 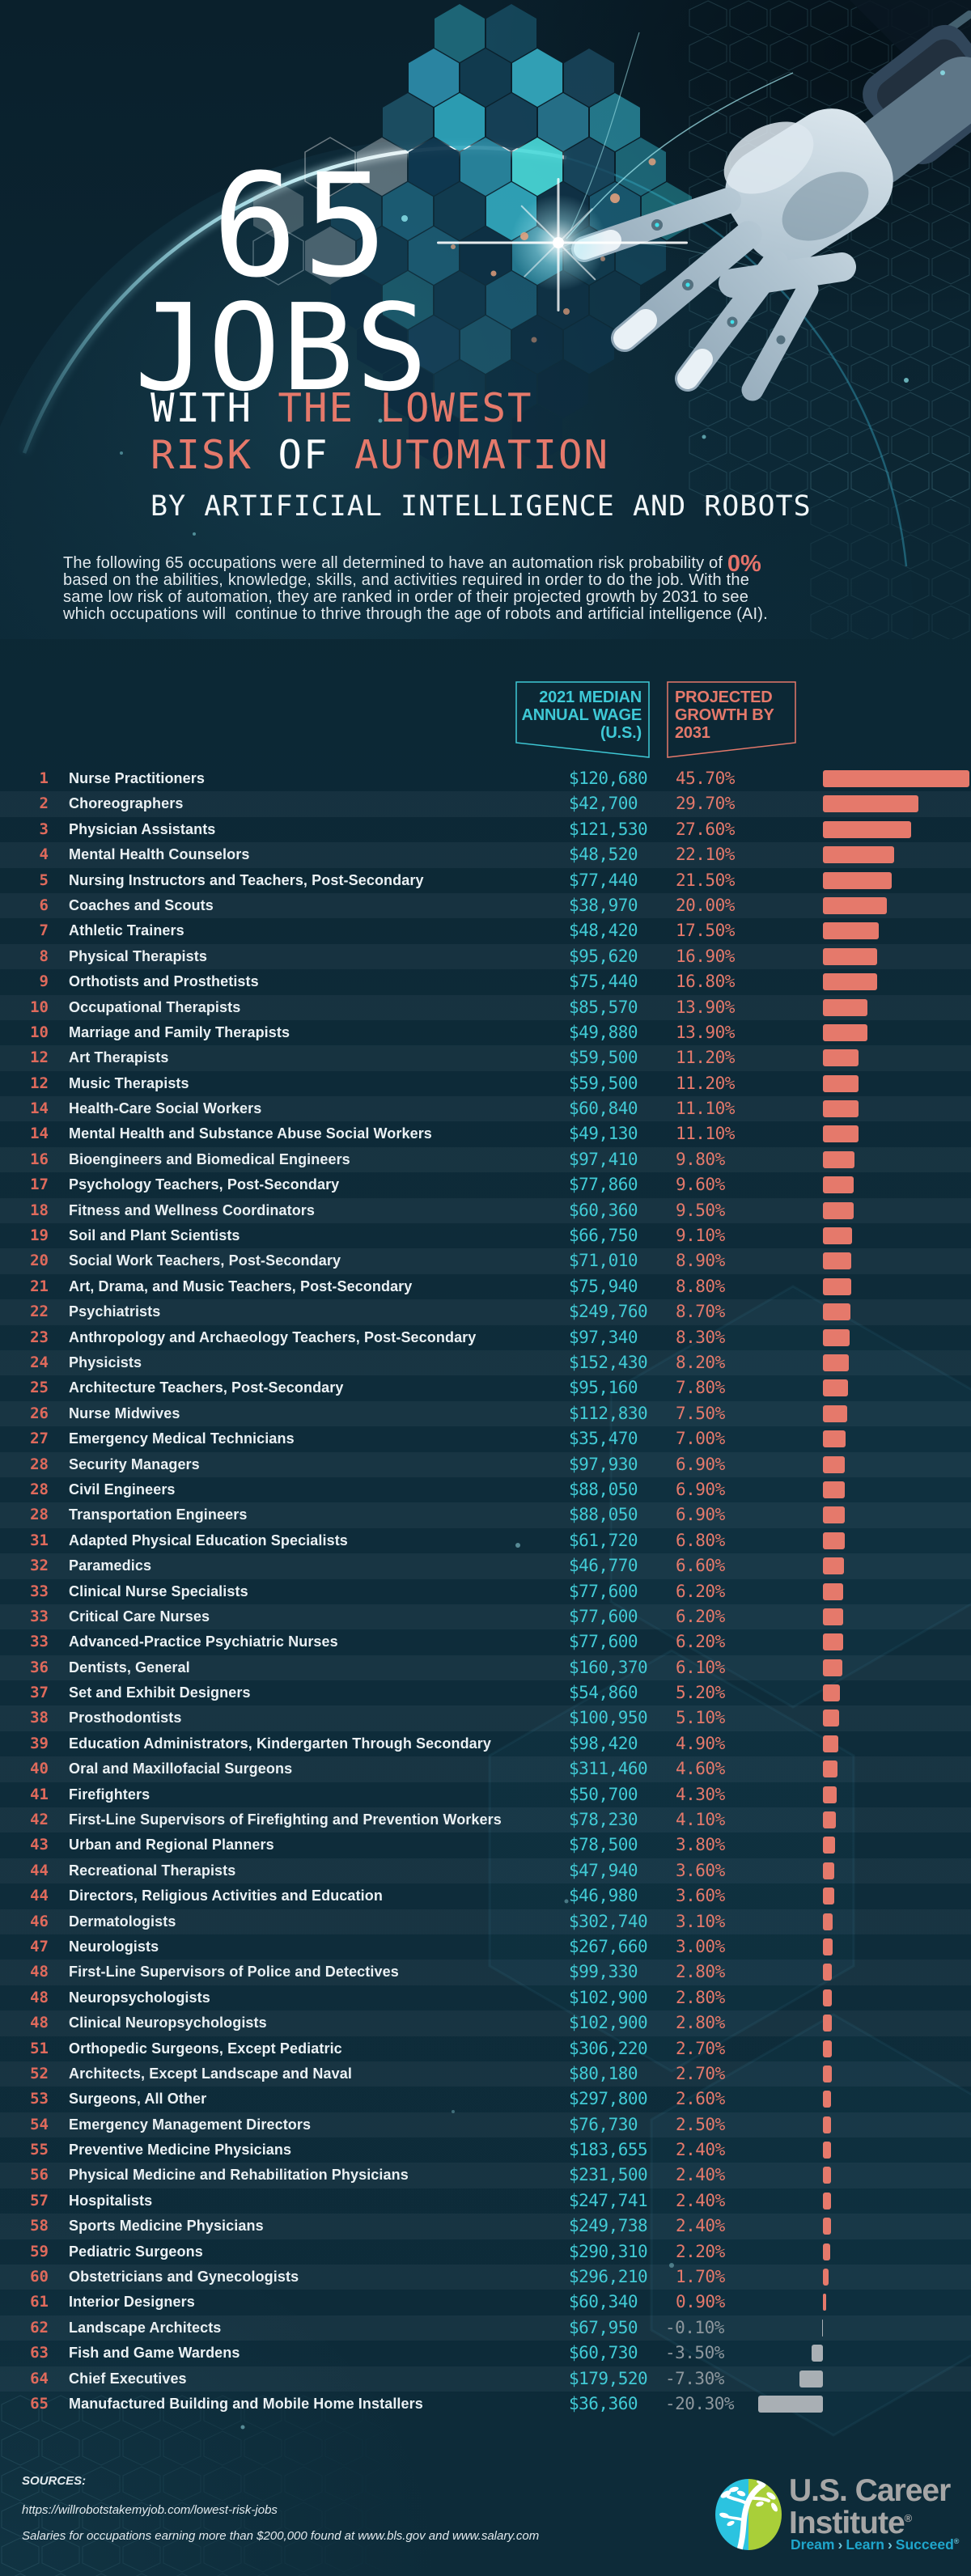 I want to click on job-growth: 7.50%, so click(x=700, y=1413).